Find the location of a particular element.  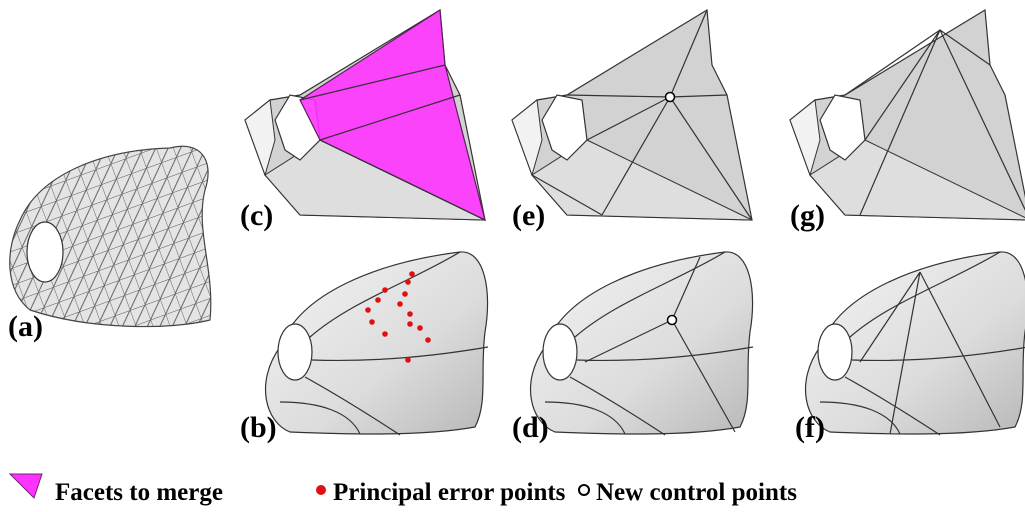

polyhedron-g is located at coordinates (907, 115).